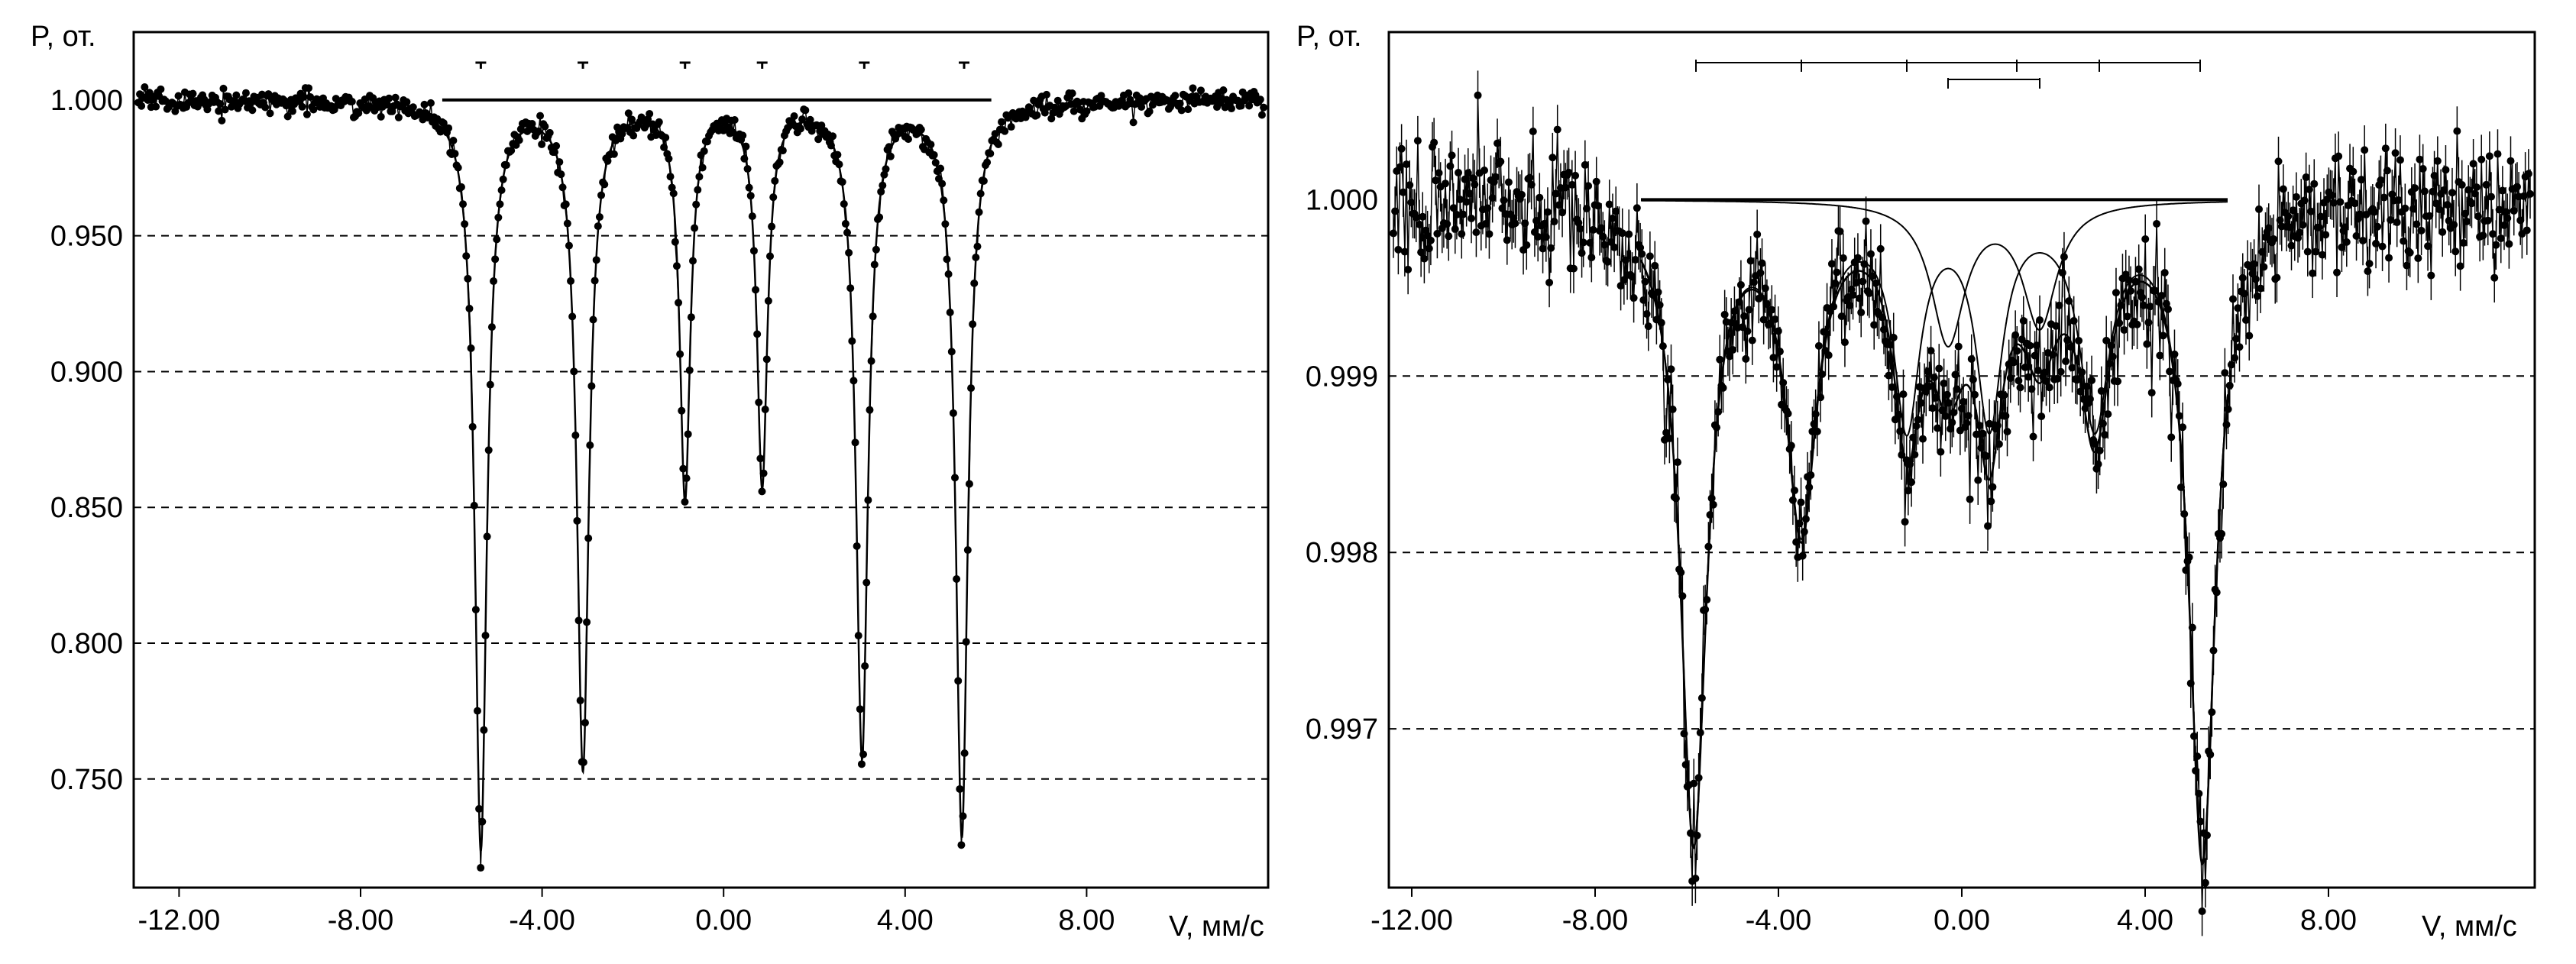  Describe the element at coordinates (1934, 563) in the screenshot. I see `right-fit-curve` at that location.